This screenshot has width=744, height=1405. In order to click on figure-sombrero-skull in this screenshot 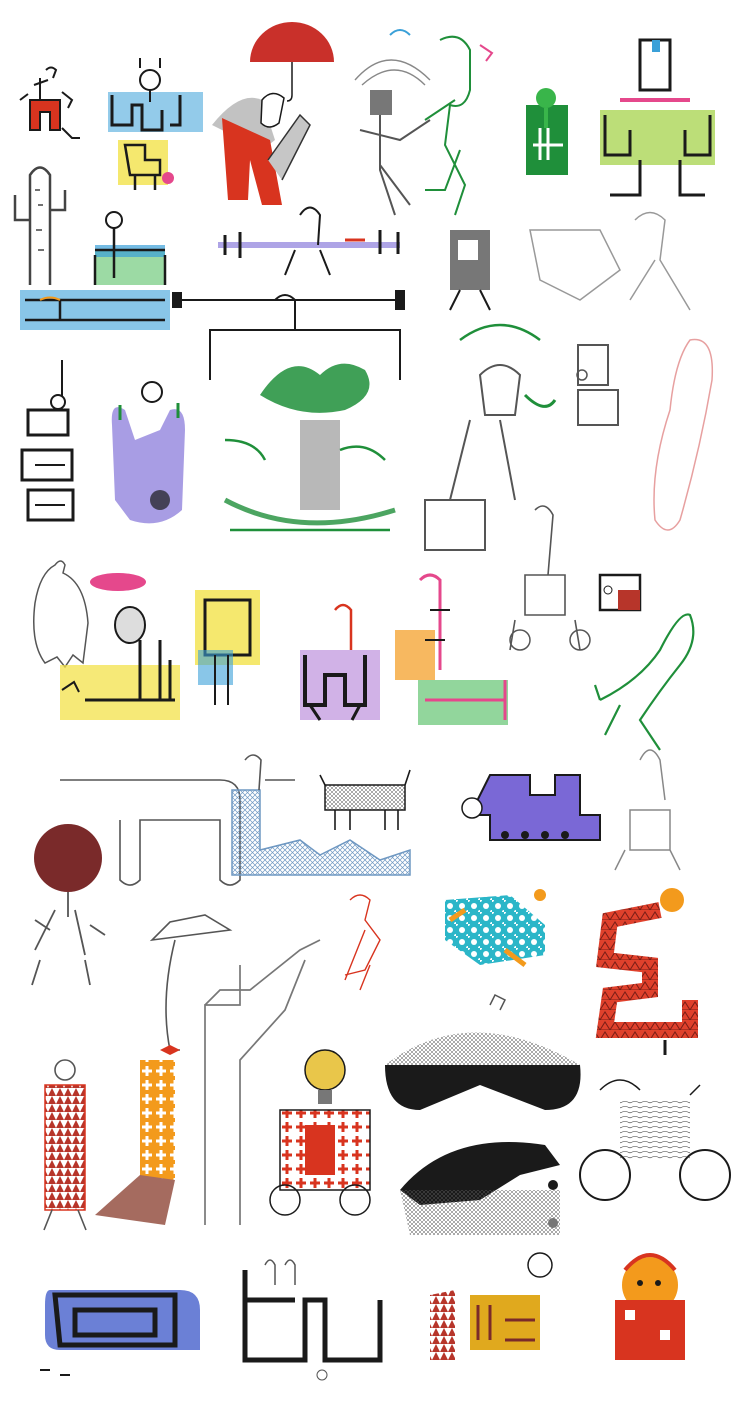, I will do `click(120, 646)`.